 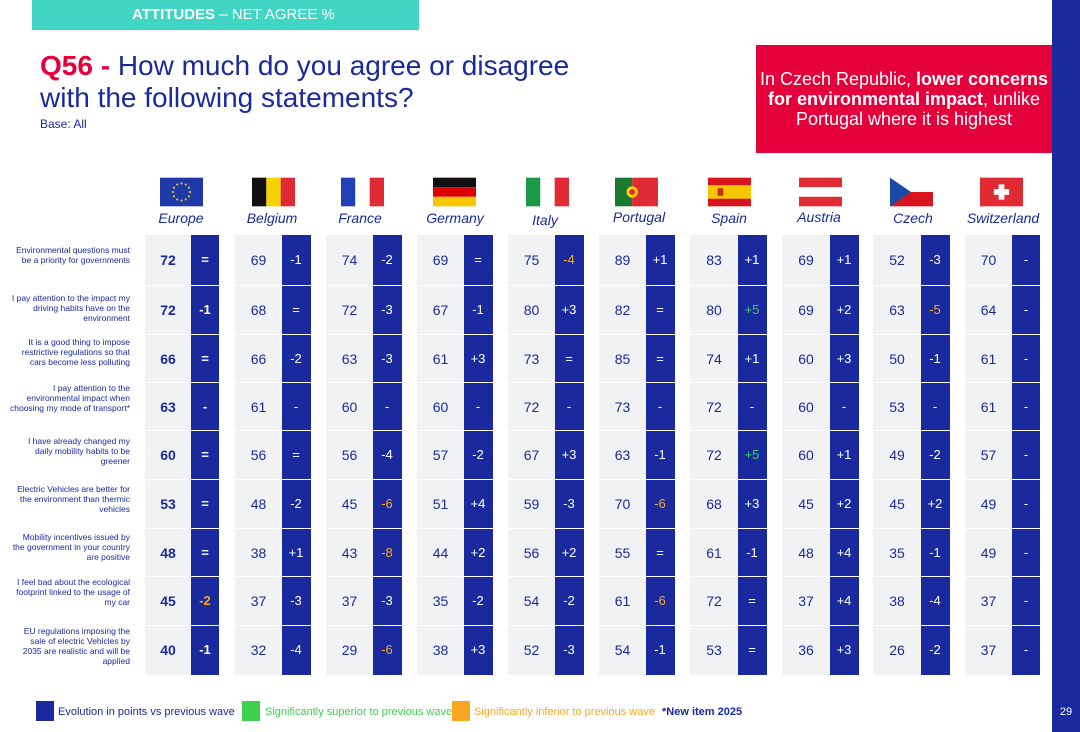 I want to click on change-cell-portugal: -6, so click(x=660, y=503).